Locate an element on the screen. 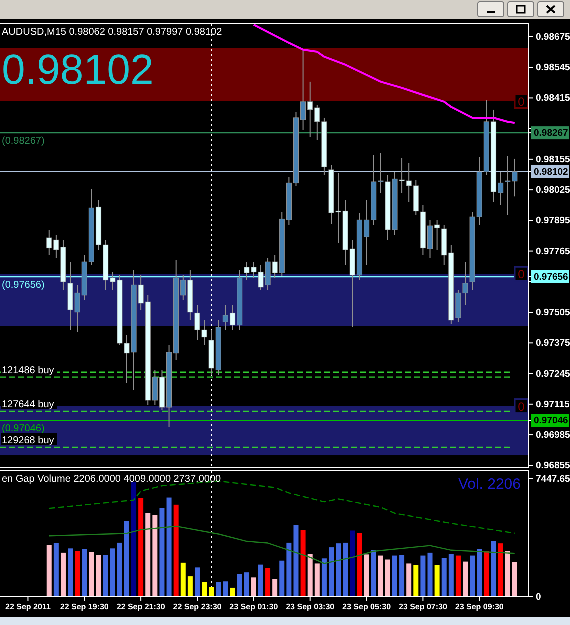  x-tick-label: 22 Sep 21:30 is located at coordinates (141, 607).